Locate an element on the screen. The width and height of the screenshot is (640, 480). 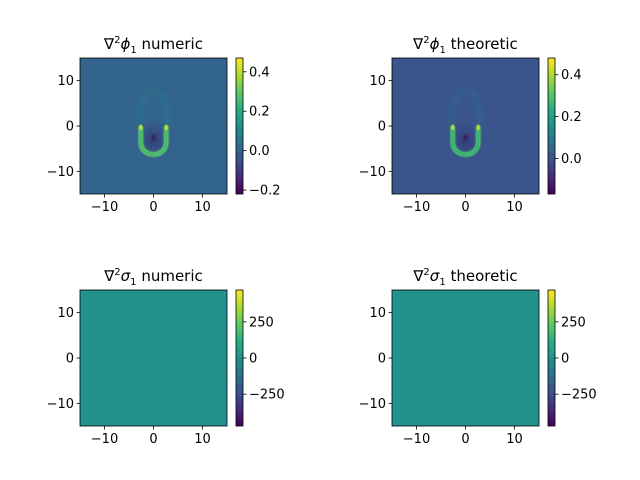
subplot-title: ∇2ϕ1 theoretic is located at coordinates (465, 45).